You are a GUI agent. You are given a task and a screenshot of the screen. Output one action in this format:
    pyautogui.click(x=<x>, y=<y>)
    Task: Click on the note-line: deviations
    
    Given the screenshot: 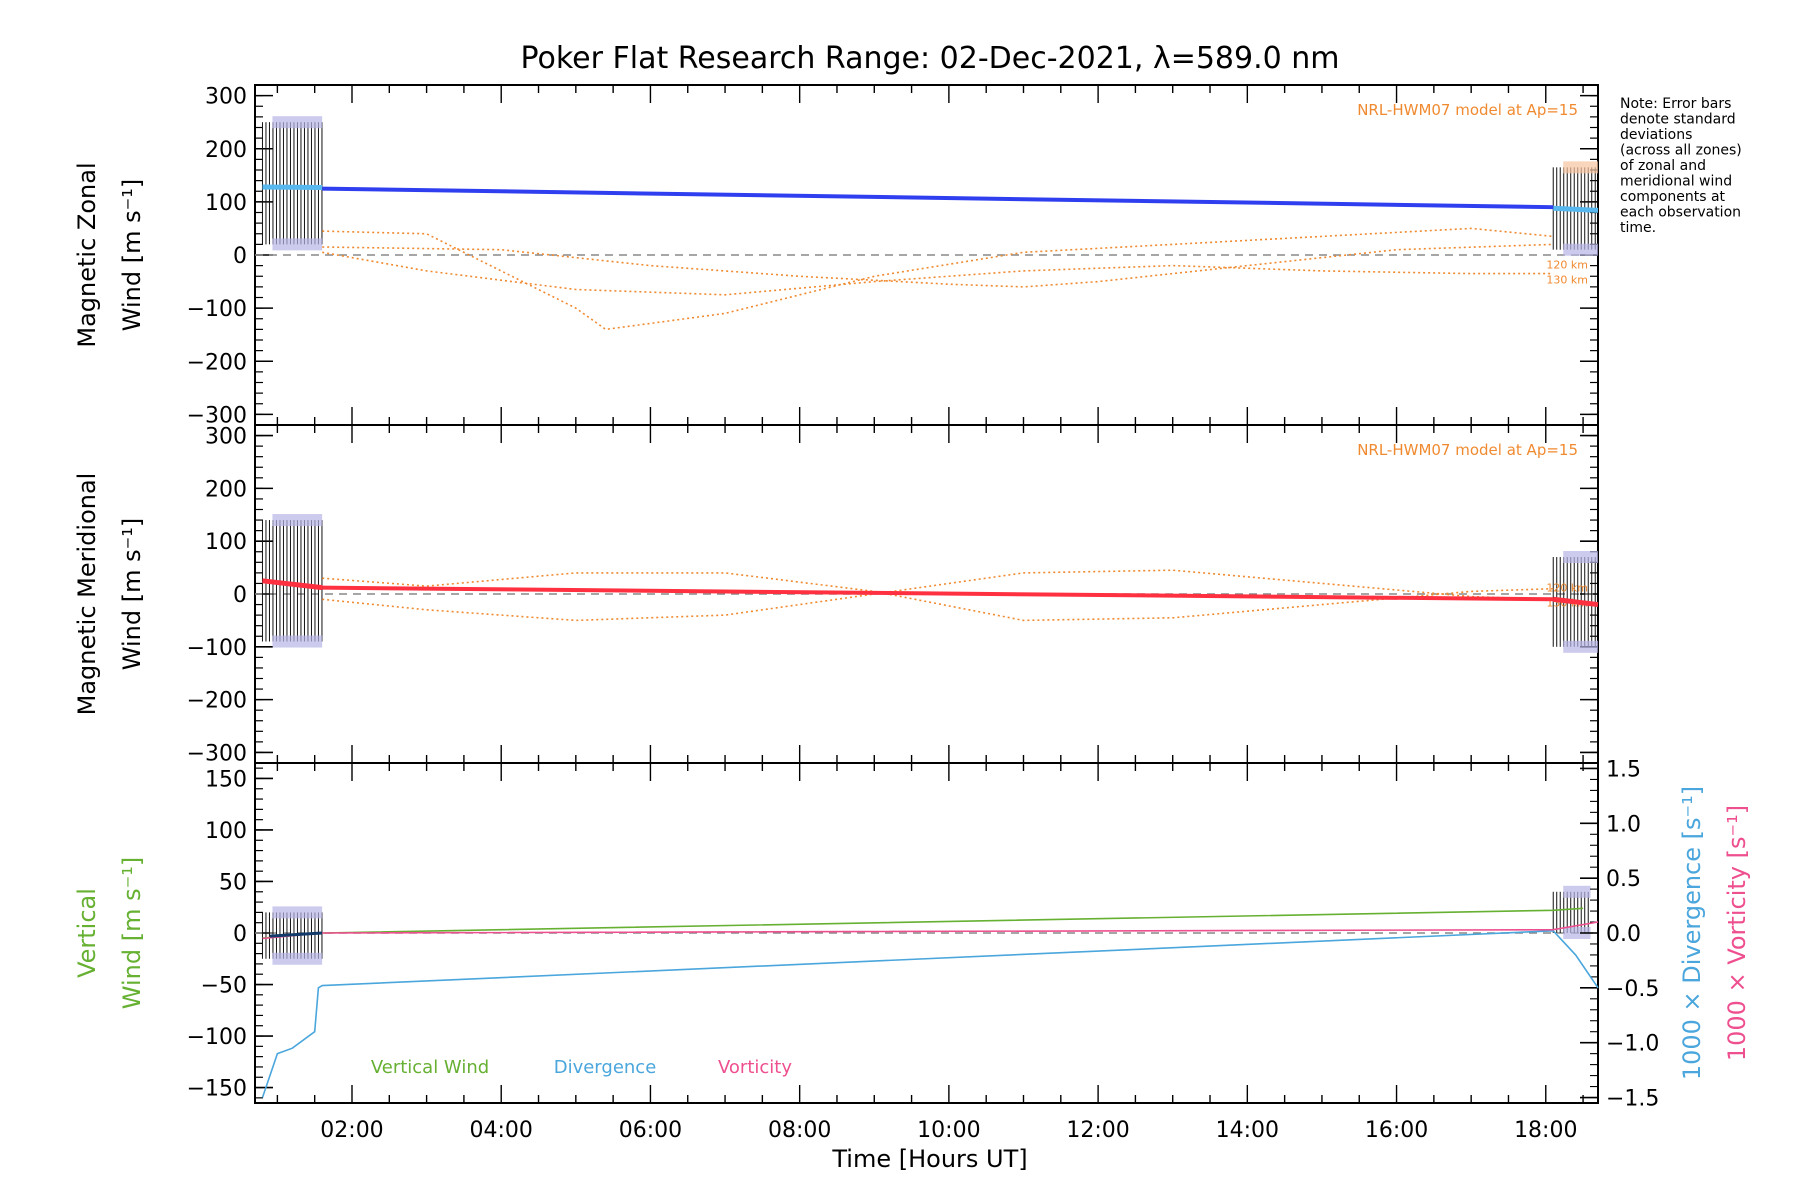 What is the action you would take?
    pyautogui.click(x=1656, y=135)
    